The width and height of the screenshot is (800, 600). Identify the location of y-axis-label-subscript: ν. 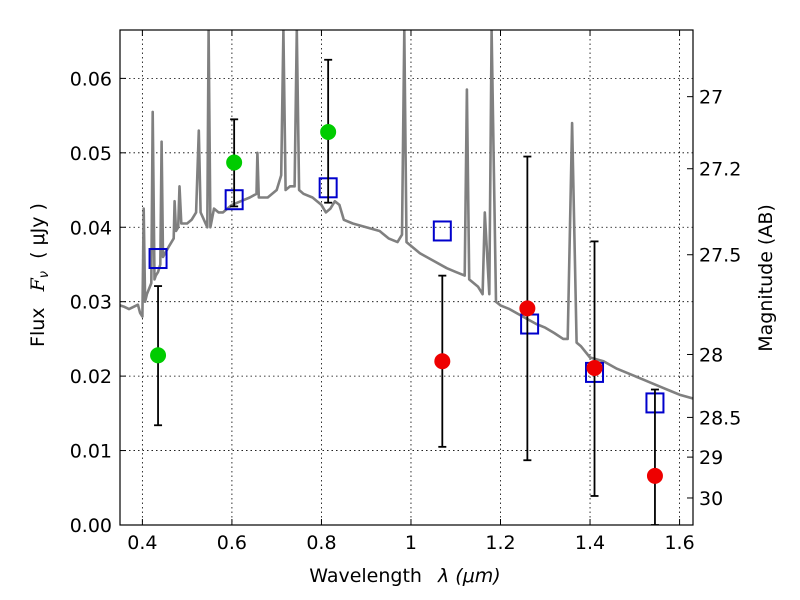
(44, 274).